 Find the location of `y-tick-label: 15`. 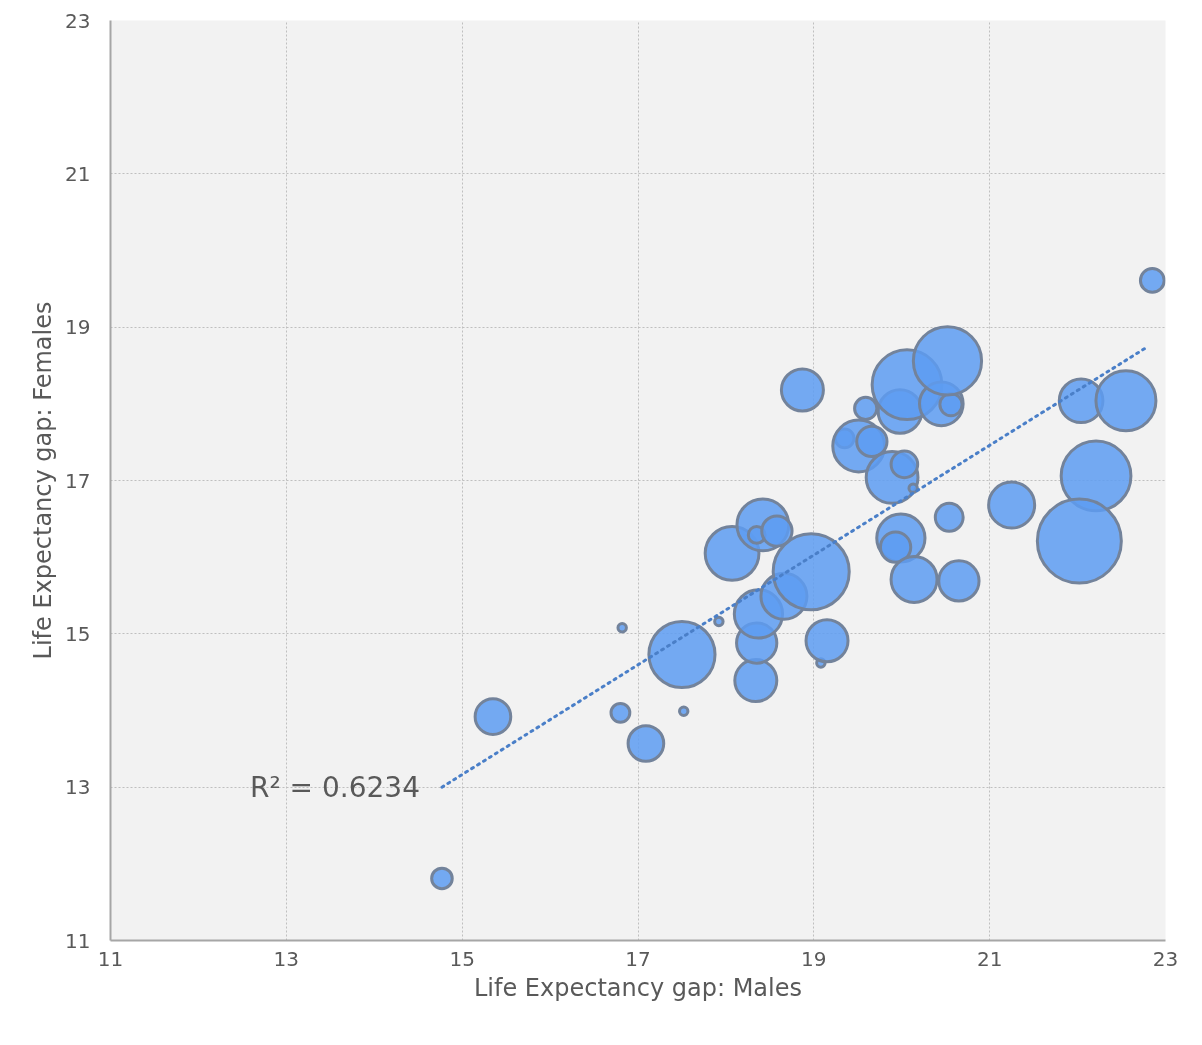

y-tick-label: 15 is located at coordinates (78, 633).